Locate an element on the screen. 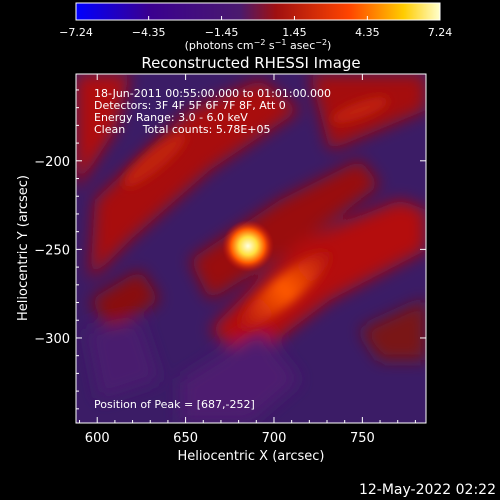 The width and height of the screenshot is (500, 500). colorbar-tick-label: 7.24 is located at coordinates (440, 32).